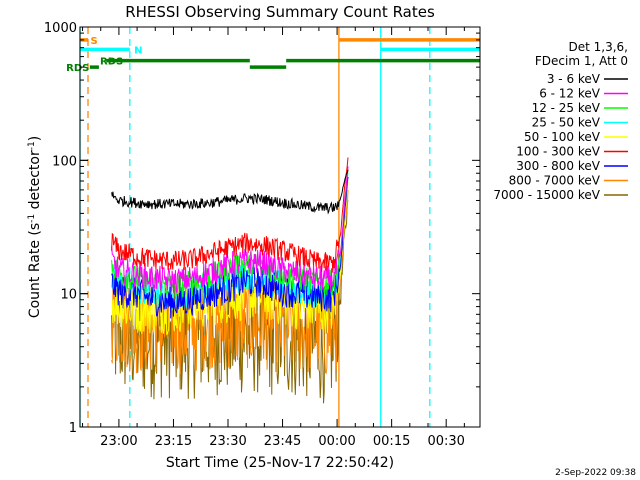  Describe the element at coordinates (445, 441) in the screenshot. I see `x-tick-label: 00:30` at that location.